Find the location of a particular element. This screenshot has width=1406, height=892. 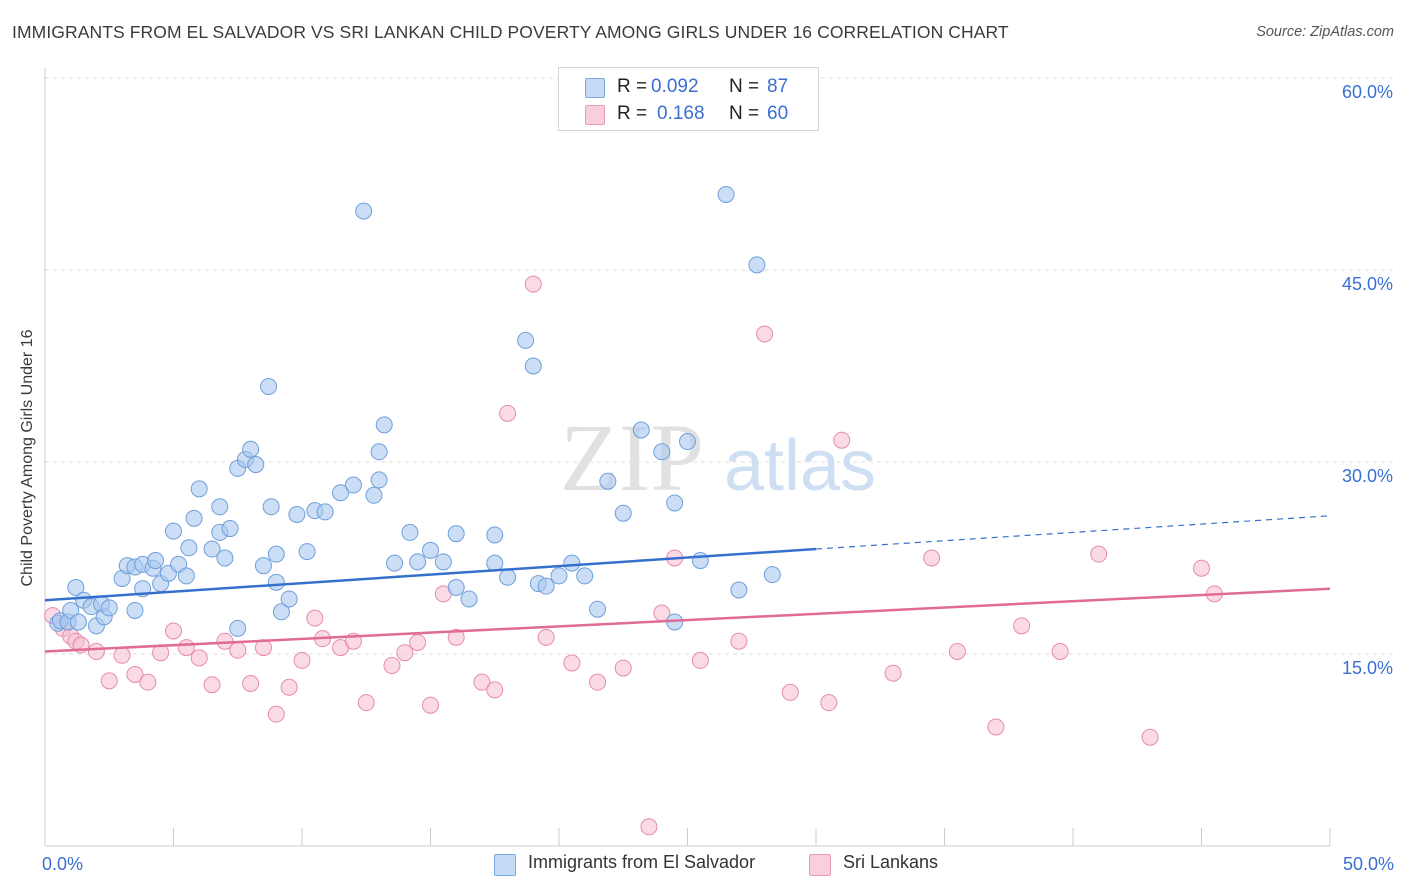

bottom-legend-label: Sri Lankans is located at coordinates (891, 862).